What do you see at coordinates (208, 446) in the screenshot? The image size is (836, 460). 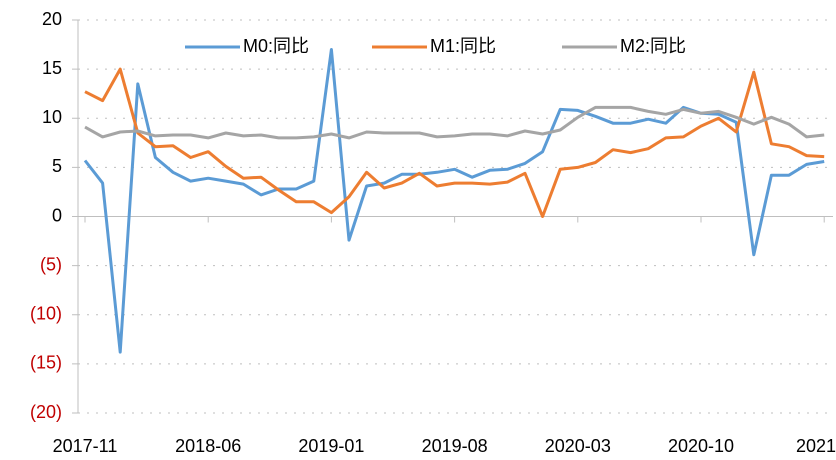 I see `x-tick-label: 2018-06` at bounding box center [208, 446].